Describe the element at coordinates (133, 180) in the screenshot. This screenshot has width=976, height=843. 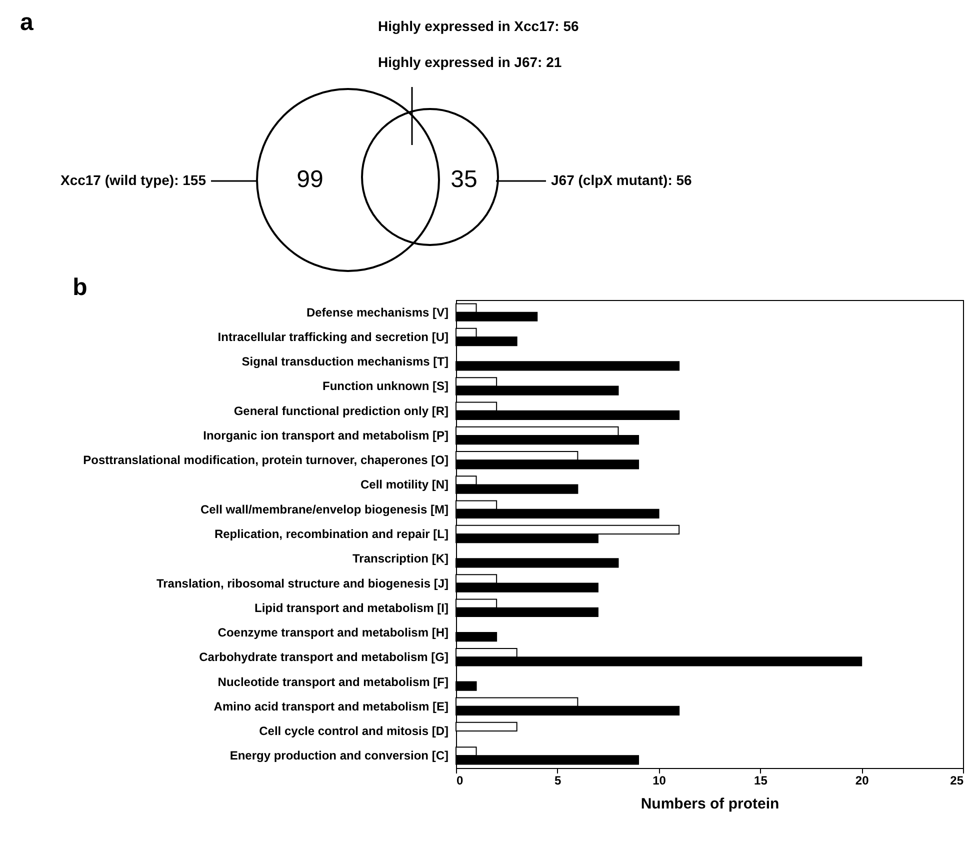
I see `text: Xcc17 (wild type): 155` at that location.